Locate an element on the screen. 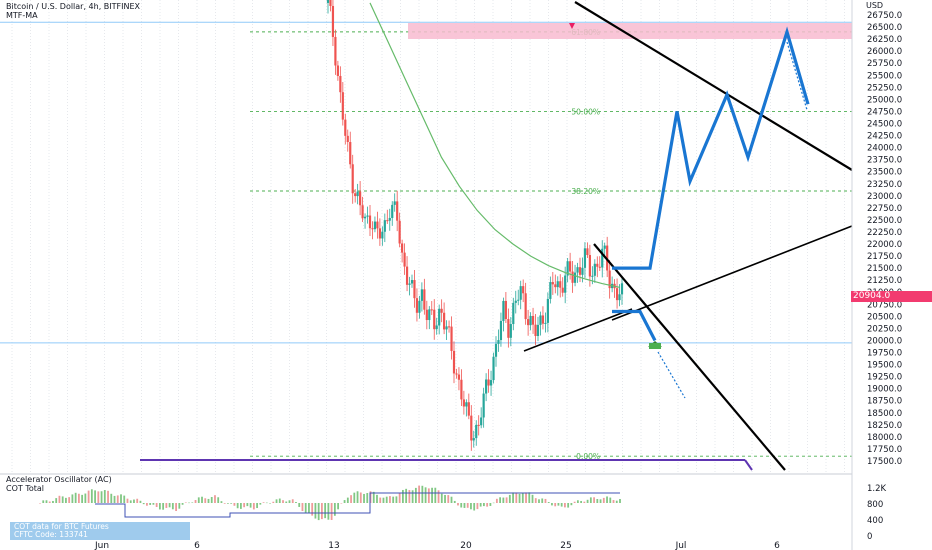  price-tick: 25000.0 is located at coordinates (884, 100).